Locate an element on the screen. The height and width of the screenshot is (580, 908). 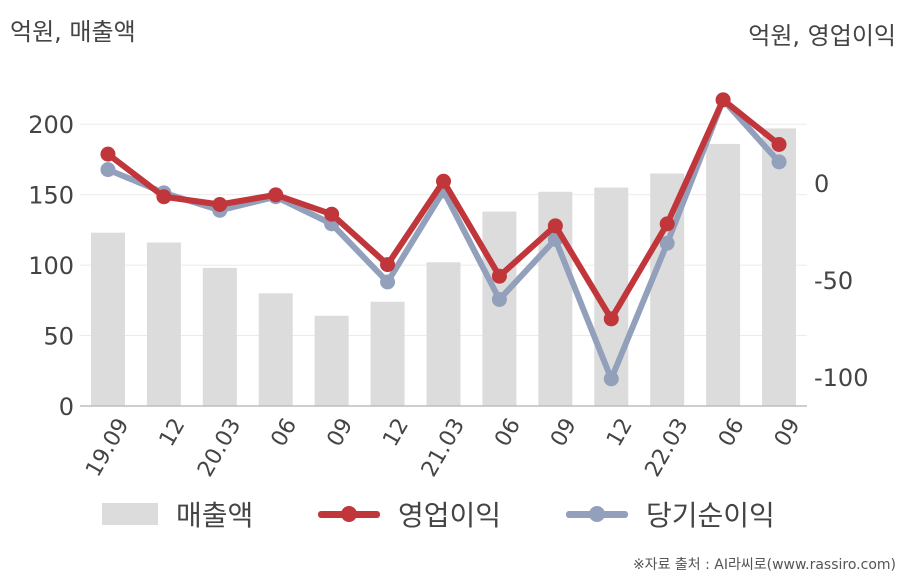
left-axis-unit: 억원, 매출액 is located at coordinates (73, 32).